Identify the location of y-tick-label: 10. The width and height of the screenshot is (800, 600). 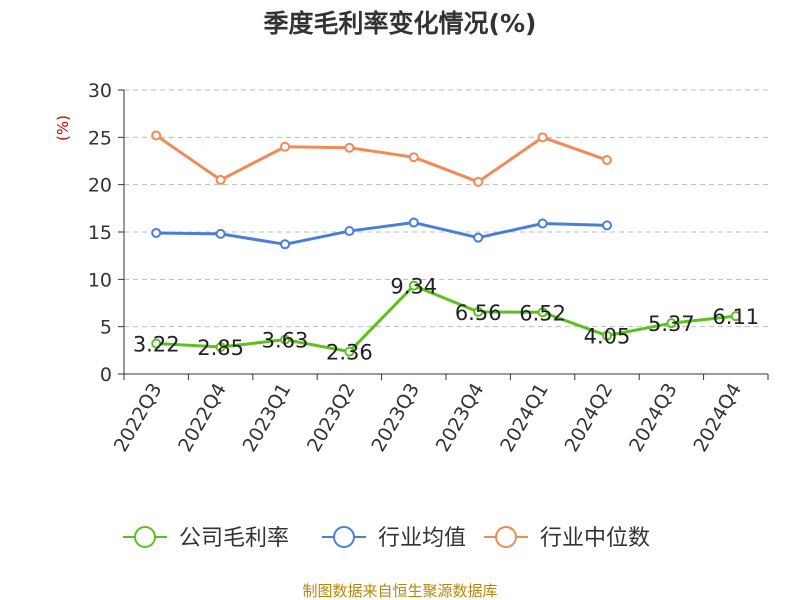
(100, 280).